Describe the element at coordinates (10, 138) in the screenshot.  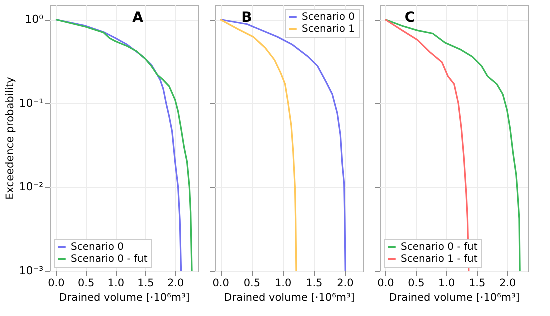
I see `y-axis-title: Exceedence probability` at that location.